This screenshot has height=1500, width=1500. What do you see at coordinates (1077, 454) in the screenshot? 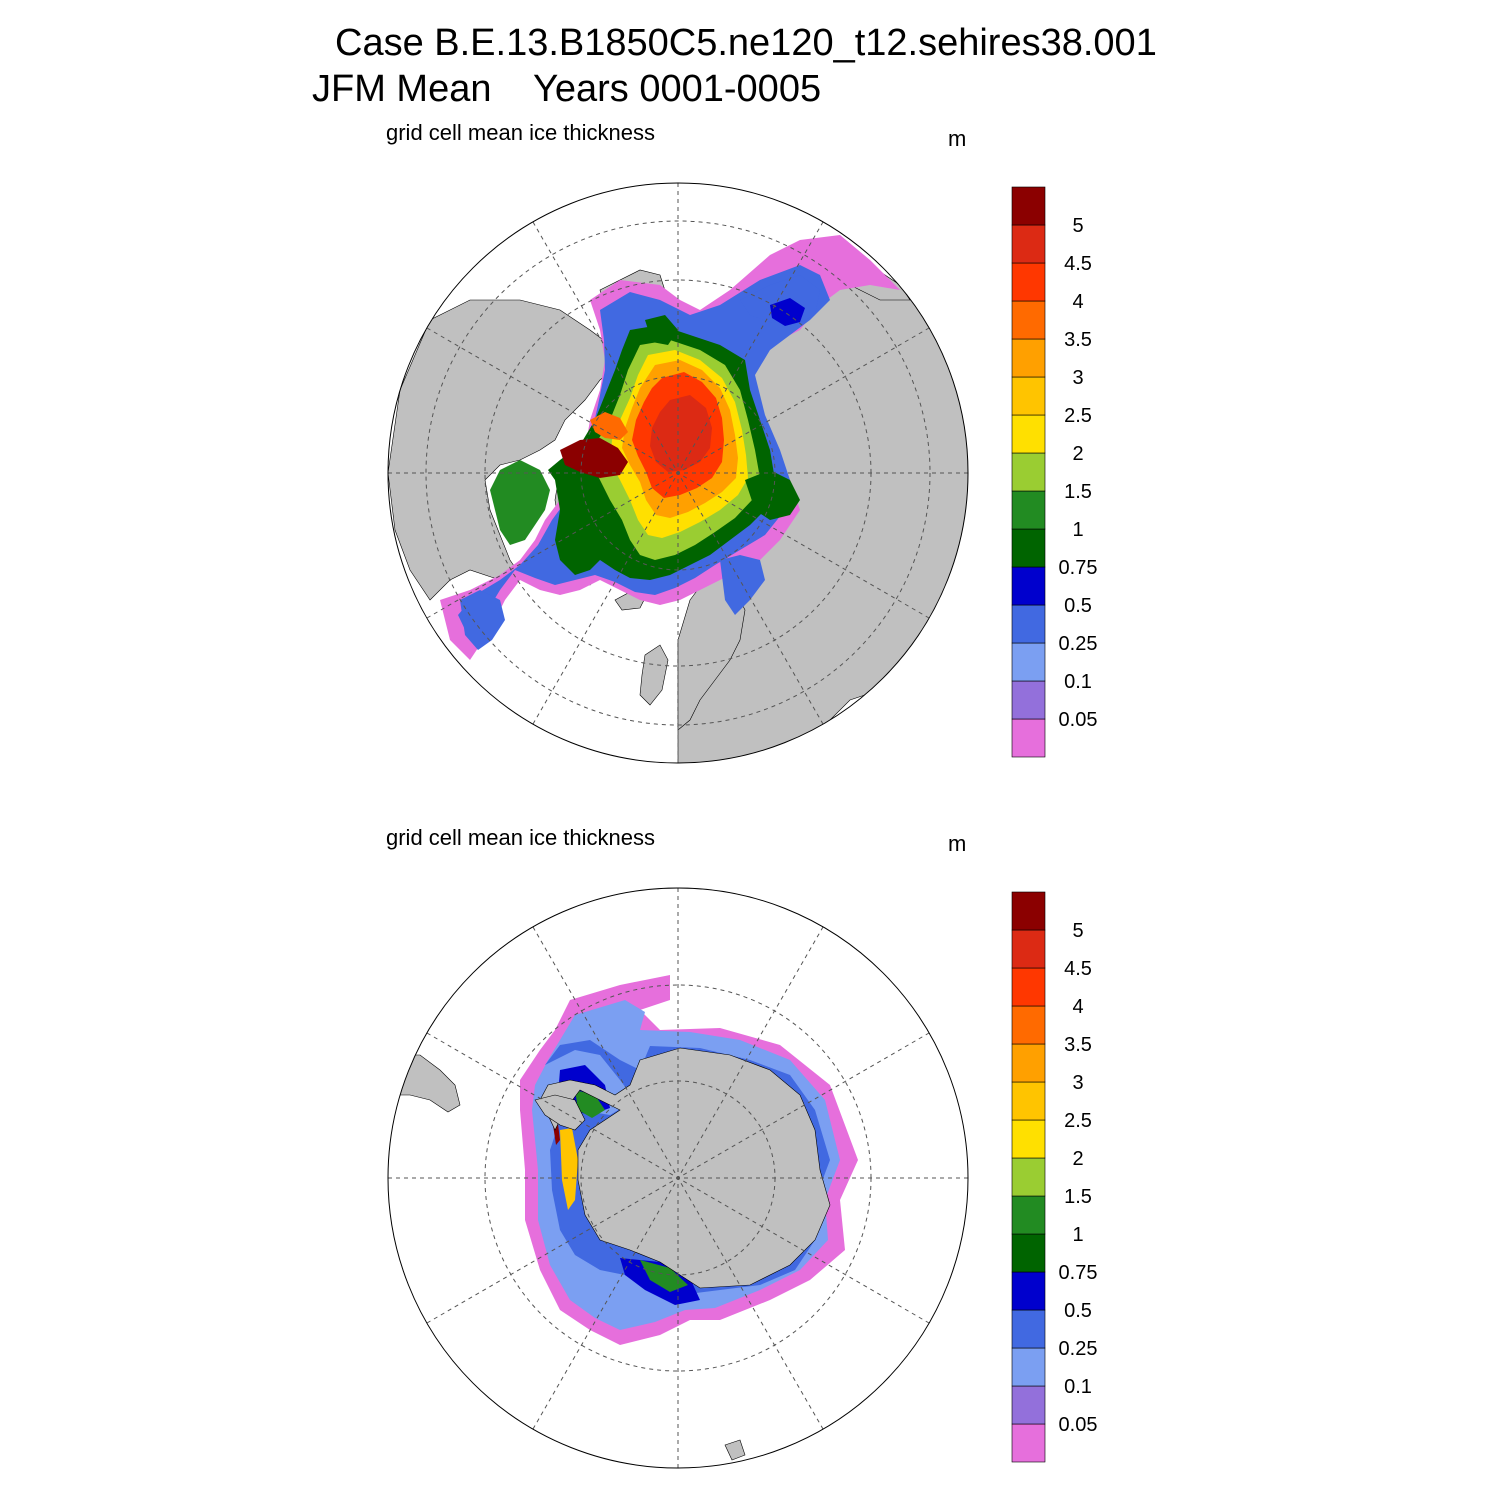
I see `north-colorbar-label: 2` at bounding box center [1077, 454].